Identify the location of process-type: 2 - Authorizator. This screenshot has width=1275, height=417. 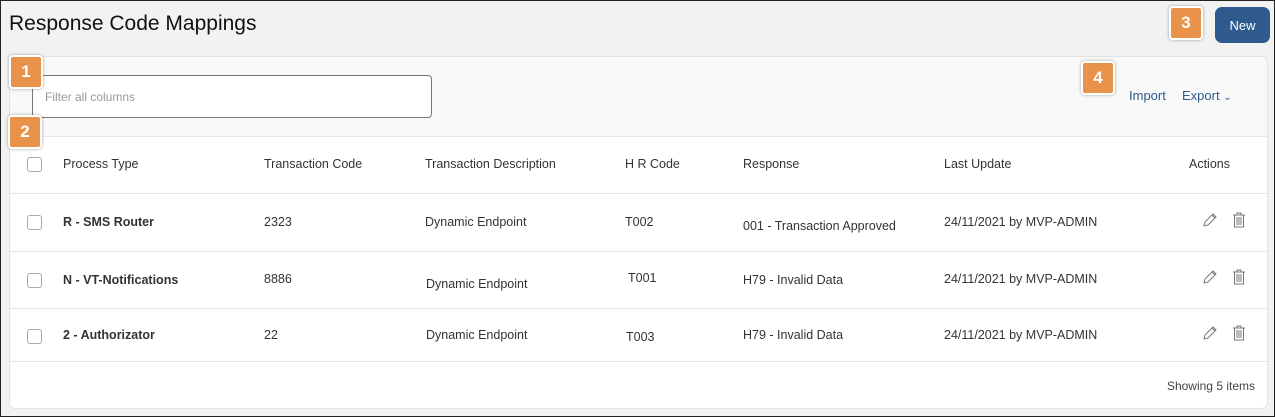
(109, 335).